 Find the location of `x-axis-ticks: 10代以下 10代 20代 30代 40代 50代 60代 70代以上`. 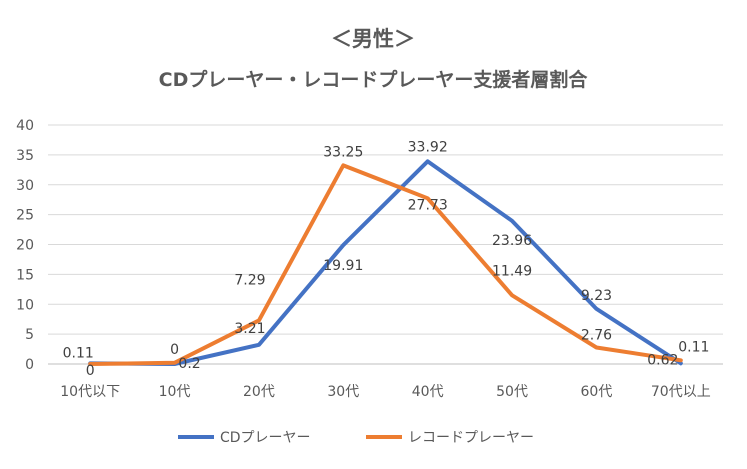

x-axis-ticks: 10代以下 10代 20代 30代 40代 50代 60代 70代以上 is located at coordinates (385, 392).